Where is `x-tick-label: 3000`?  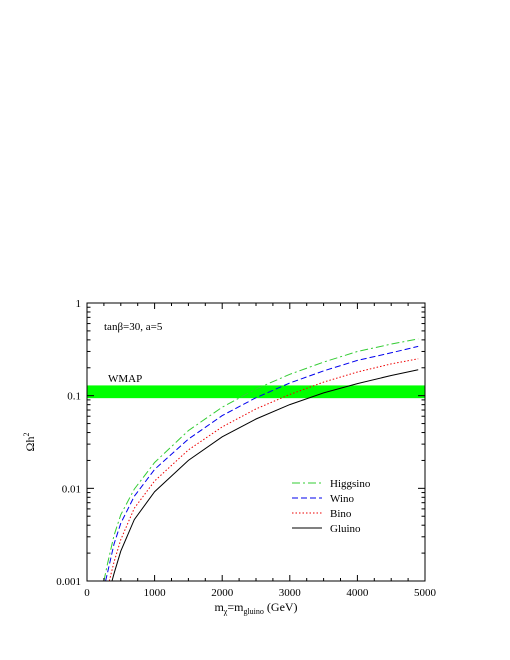
x-tick-label: 3000 is located at coordinates (290, 593).